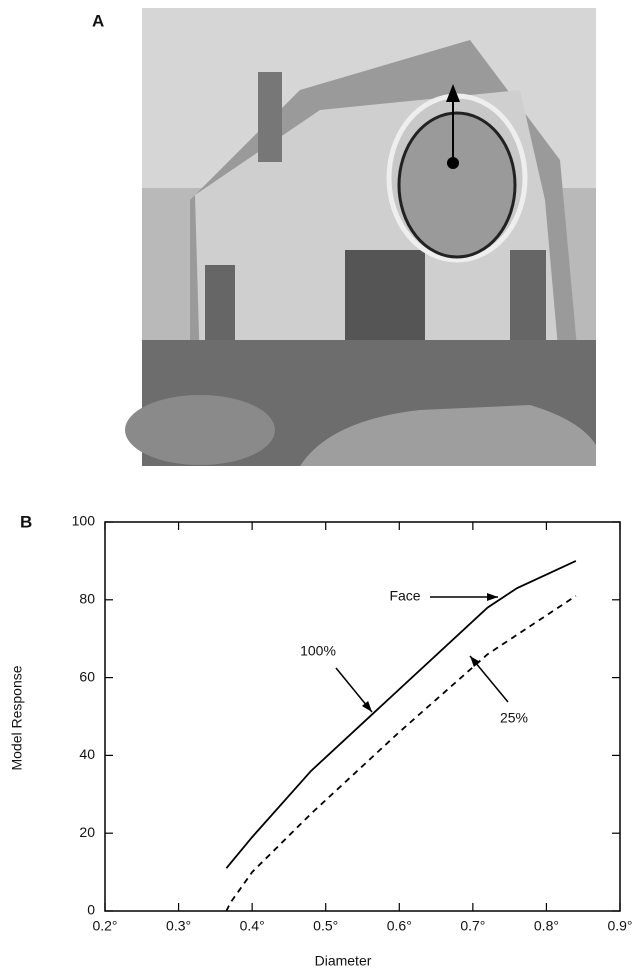 The width and height of the screenshot is (637, 974). I want to click on annotation: Face, so click(404, 596).